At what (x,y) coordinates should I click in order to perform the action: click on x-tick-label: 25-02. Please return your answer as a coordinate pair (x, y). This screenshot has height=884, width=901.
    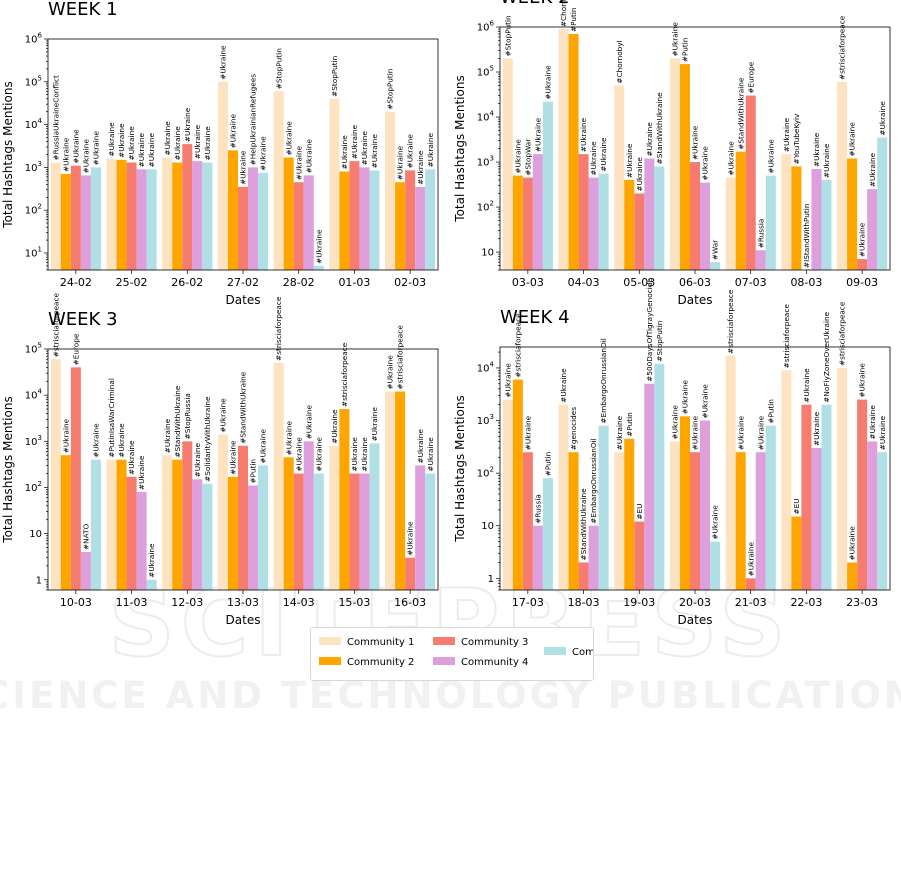
    Looking at the image, I should click on (132, 282).